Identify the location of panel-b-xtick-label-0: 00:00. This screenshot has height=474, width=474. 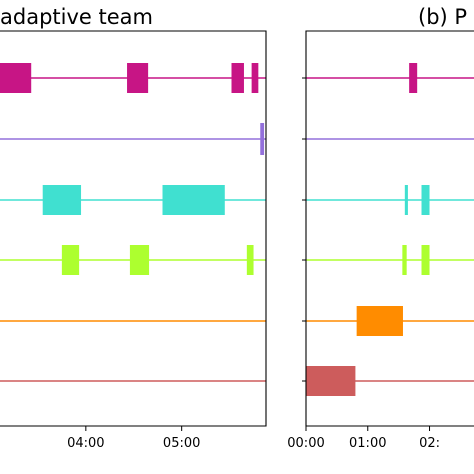
(305, 443).